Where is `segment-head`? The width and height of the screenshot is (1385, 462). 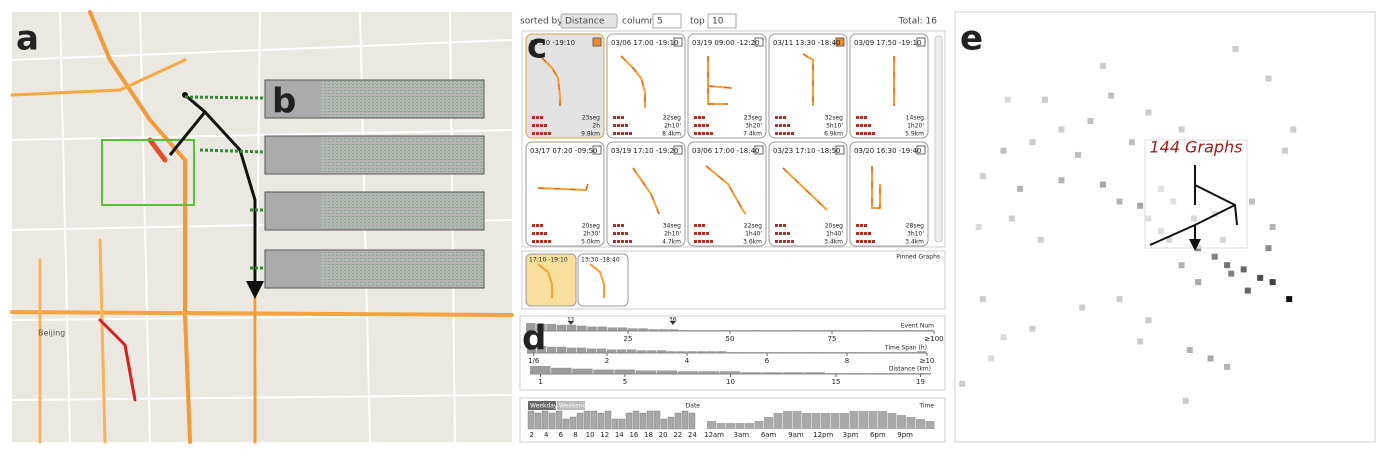 segment-head is located at coordinates (293, 269).